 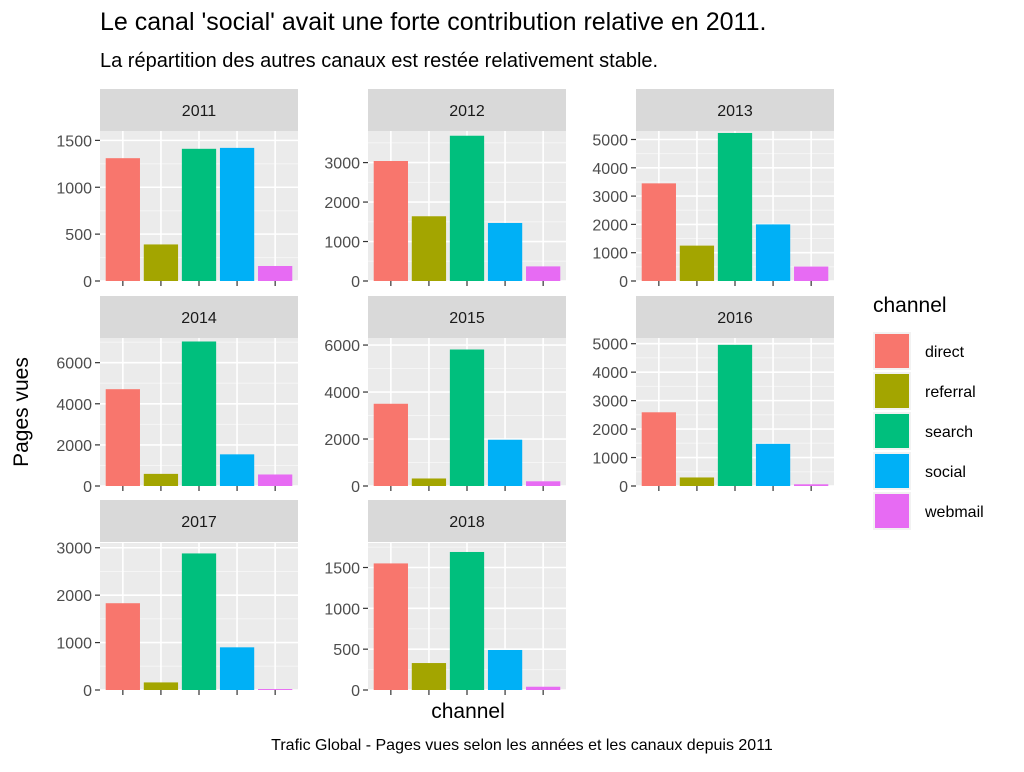 What do you see at coordinates (928, 412) in the screenshot?
I see `legend: channel direct referral search social webmail` at bounding box center [928, 412].